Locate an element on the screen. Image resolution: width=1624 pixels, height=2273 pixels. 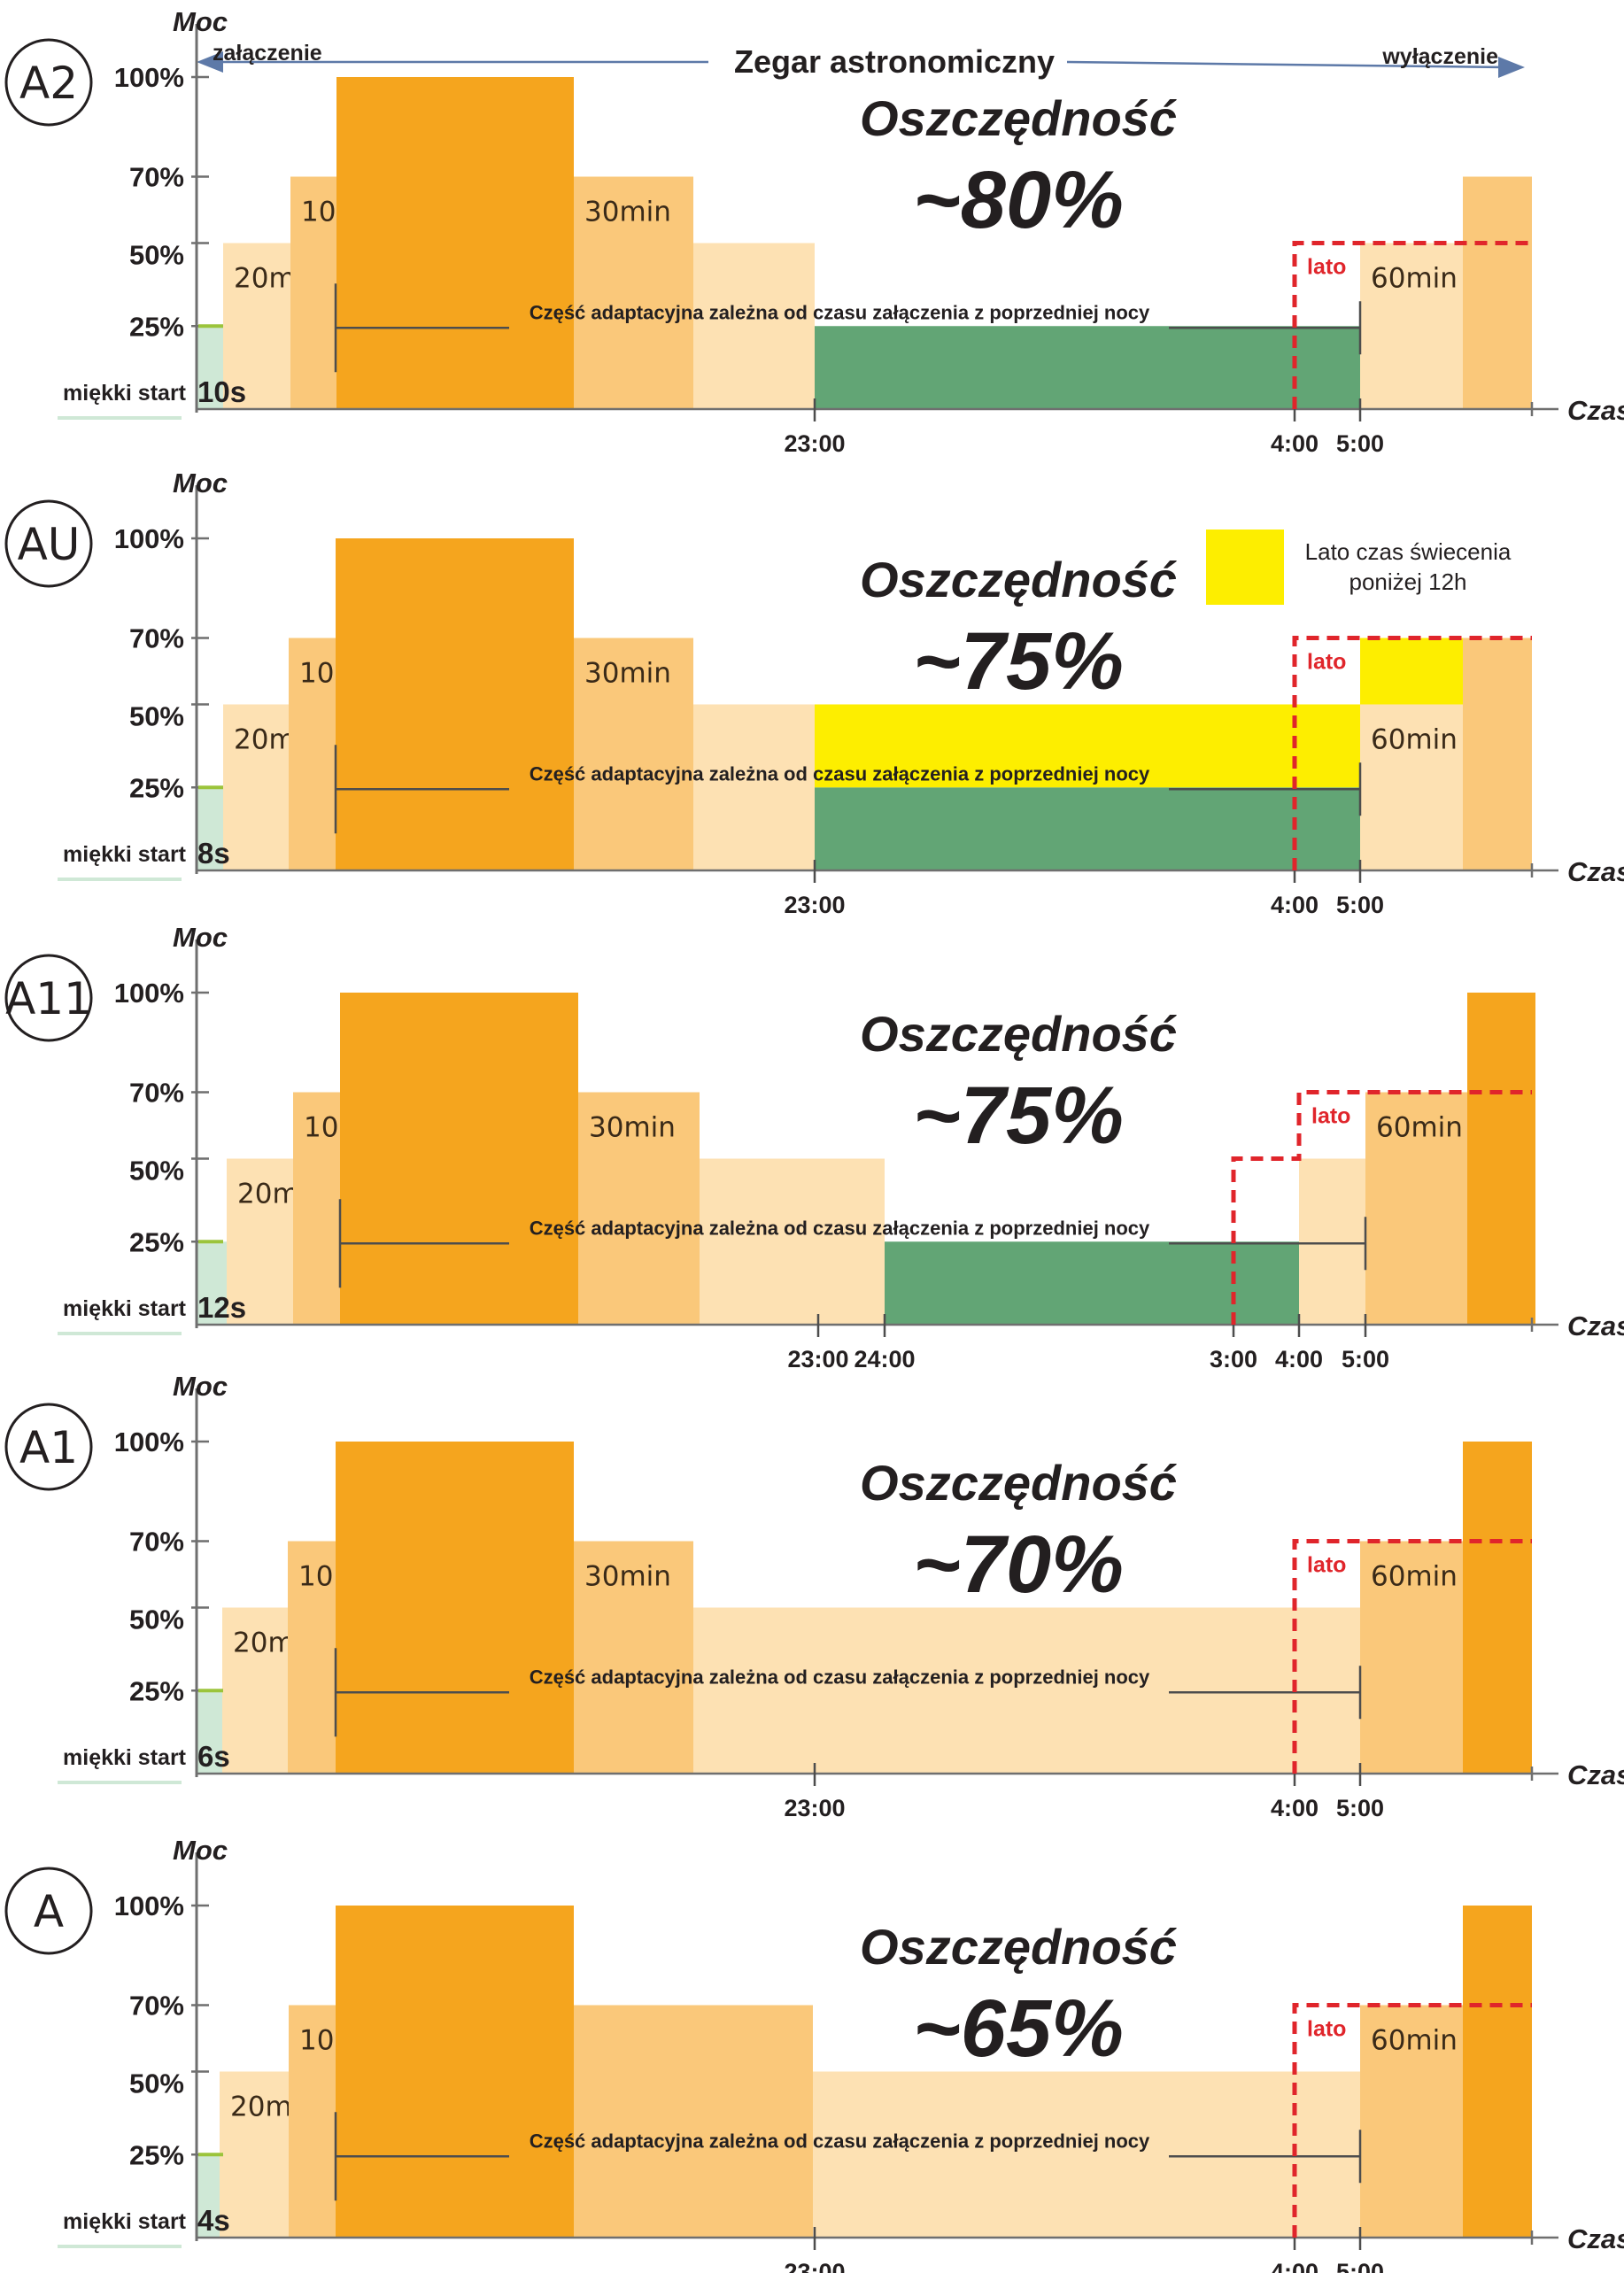
switch-off-label: wyłączenie is located at coordinates (1440, 57).